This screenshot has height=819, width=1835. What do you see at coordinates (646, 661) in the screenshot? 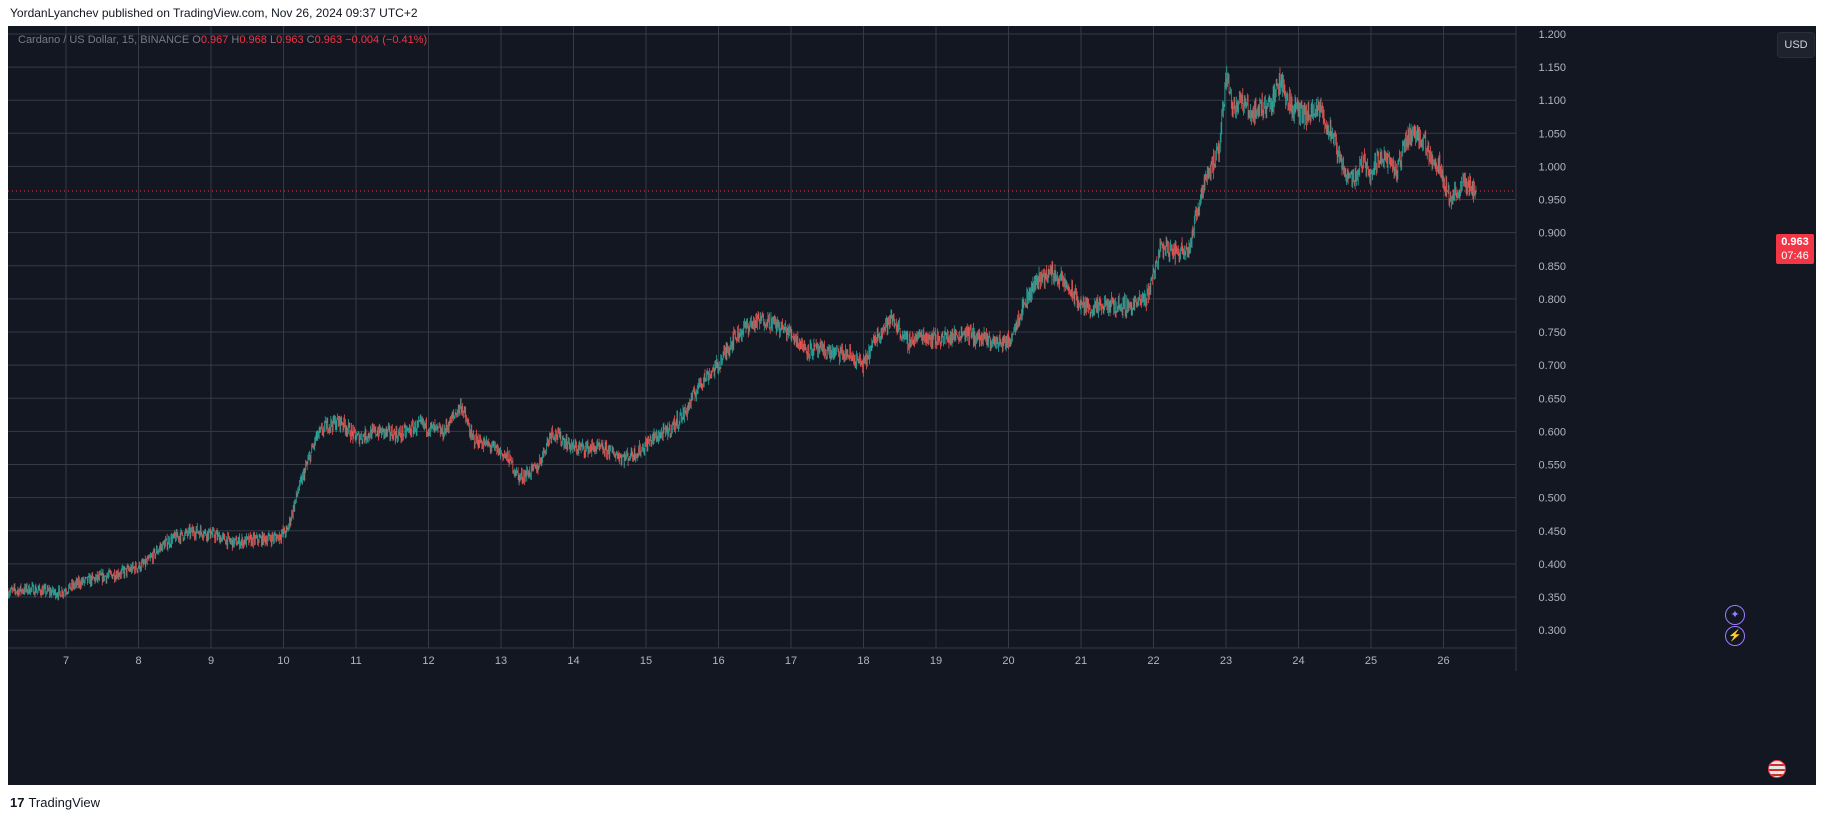
I see `x-tick-label: 15` at bounding box center [646, 661].